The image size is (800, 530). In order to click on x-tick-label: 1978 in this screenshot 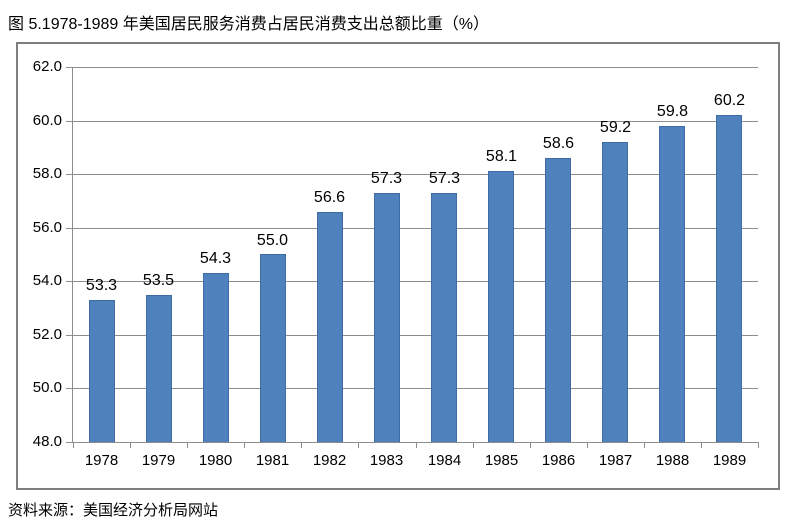, I will do `click(101, 460)`.